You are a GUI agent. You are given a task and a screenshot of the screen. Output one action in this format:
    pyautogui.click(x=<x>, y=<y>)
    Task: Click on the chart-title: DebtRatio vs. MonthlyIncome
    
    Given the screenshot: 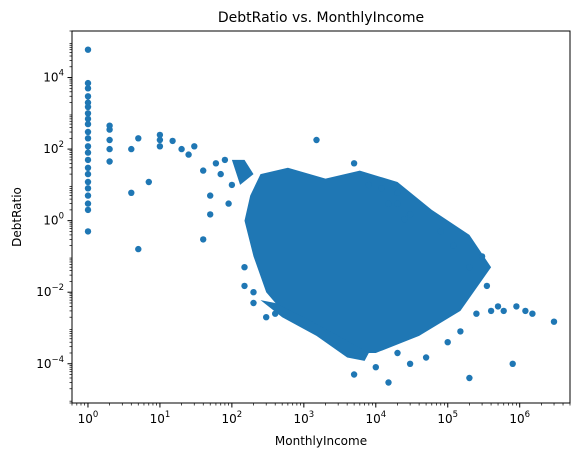 What is the action you would take?
    pyautogui.click(x=321, y=18)
    